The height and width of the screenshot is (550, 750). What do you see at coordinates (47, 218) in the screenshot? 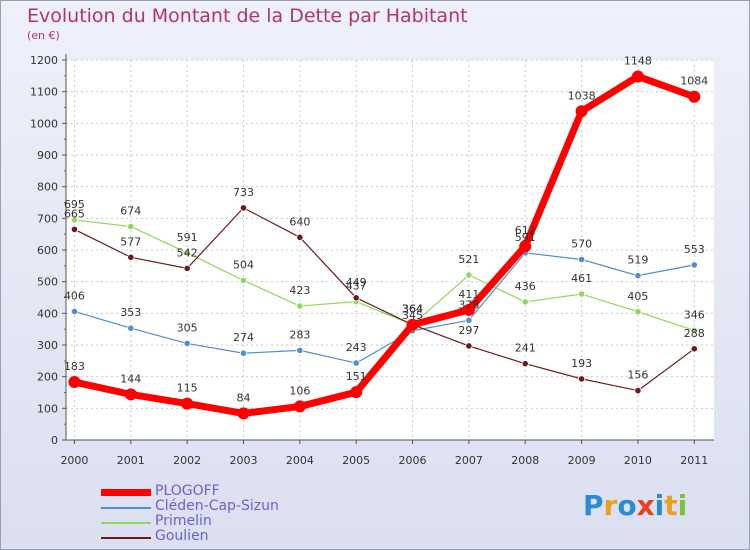
I see `y-tick-label: 700` at bounding box center [47, 218].